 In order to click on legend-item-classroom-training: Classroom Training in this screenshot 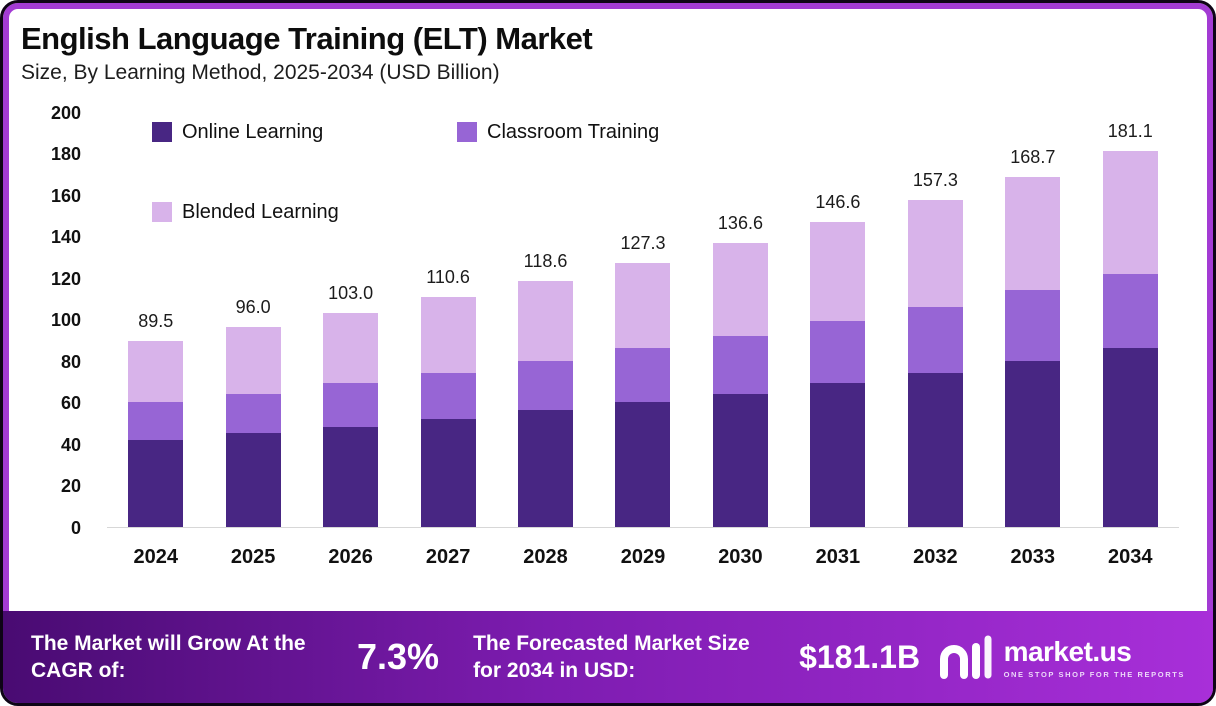, I will do `click(558, 132)`.